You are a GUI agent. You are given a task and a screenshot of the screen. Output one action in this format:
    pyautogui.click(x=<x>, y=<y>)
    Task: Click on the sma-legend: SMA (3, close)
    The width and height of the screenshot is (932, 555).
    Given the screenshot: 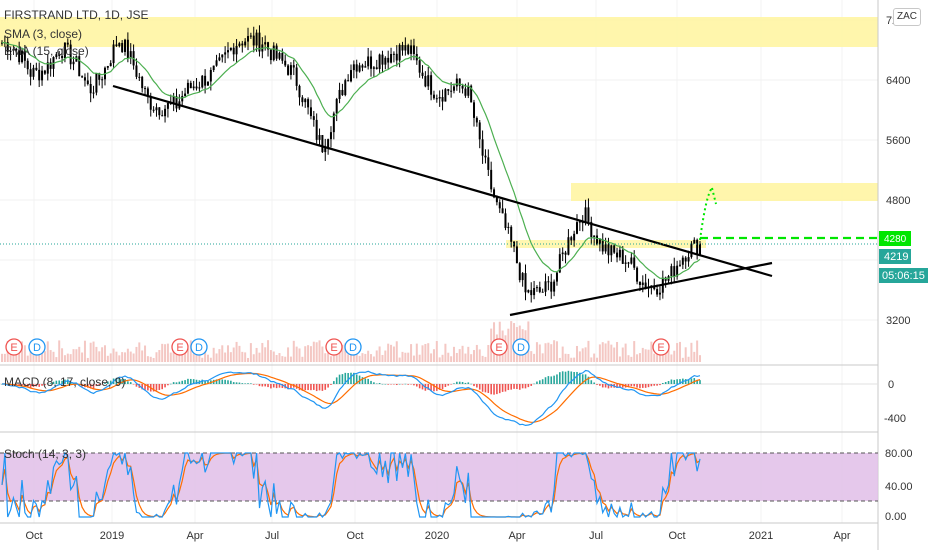 What is the action you would take?
    pyautogui.click(x=43, y=34)
    